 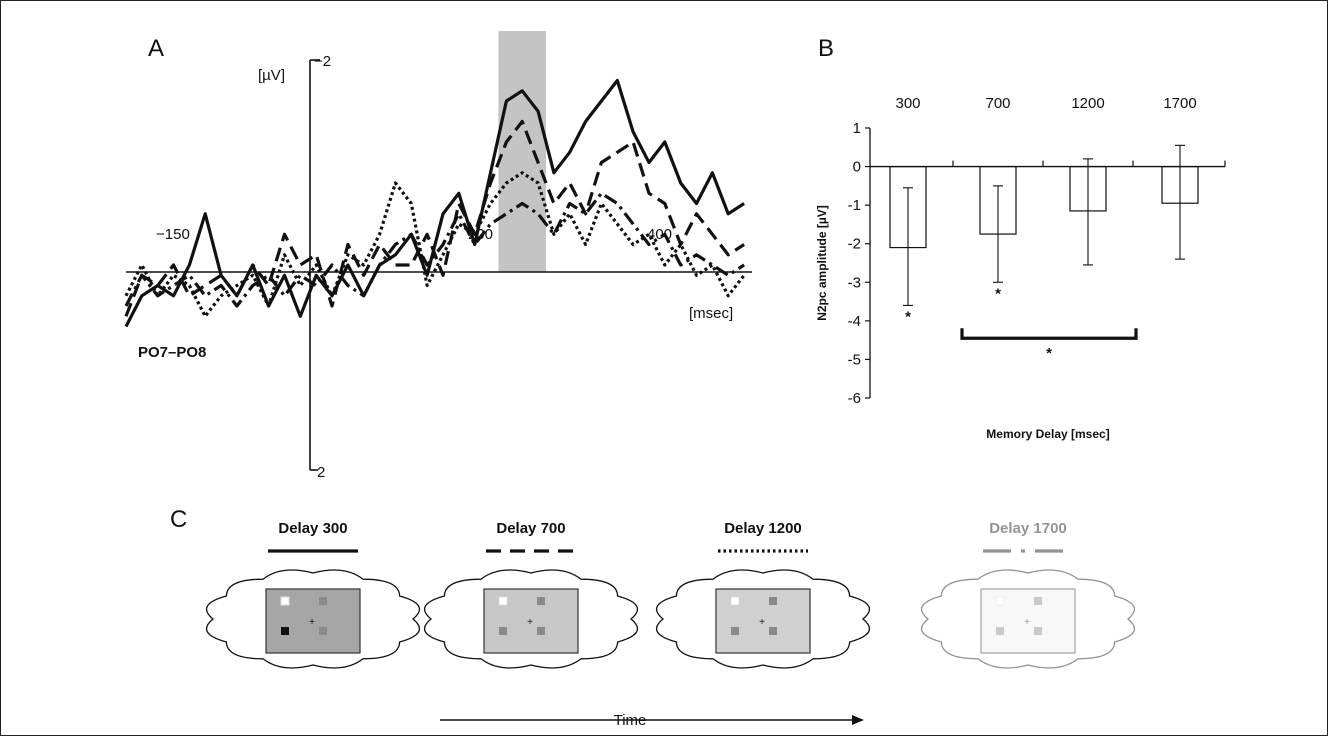 What do you see at coordinates (854, 205) in the screenshot?
I see `y-tick-label: -1` at bounding box center [854, 205].